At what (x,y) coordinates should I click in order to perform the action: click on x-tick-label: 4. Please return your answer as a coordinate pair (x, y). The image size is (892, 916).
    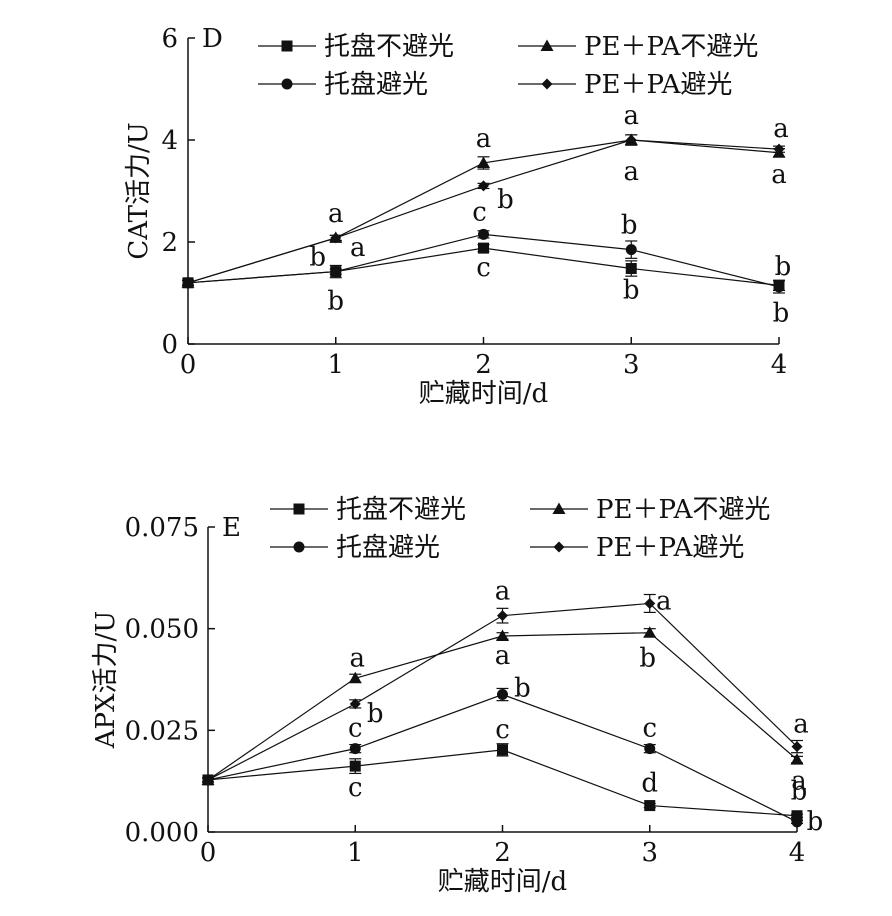
    Looking at the image, I should click on (797, 853).